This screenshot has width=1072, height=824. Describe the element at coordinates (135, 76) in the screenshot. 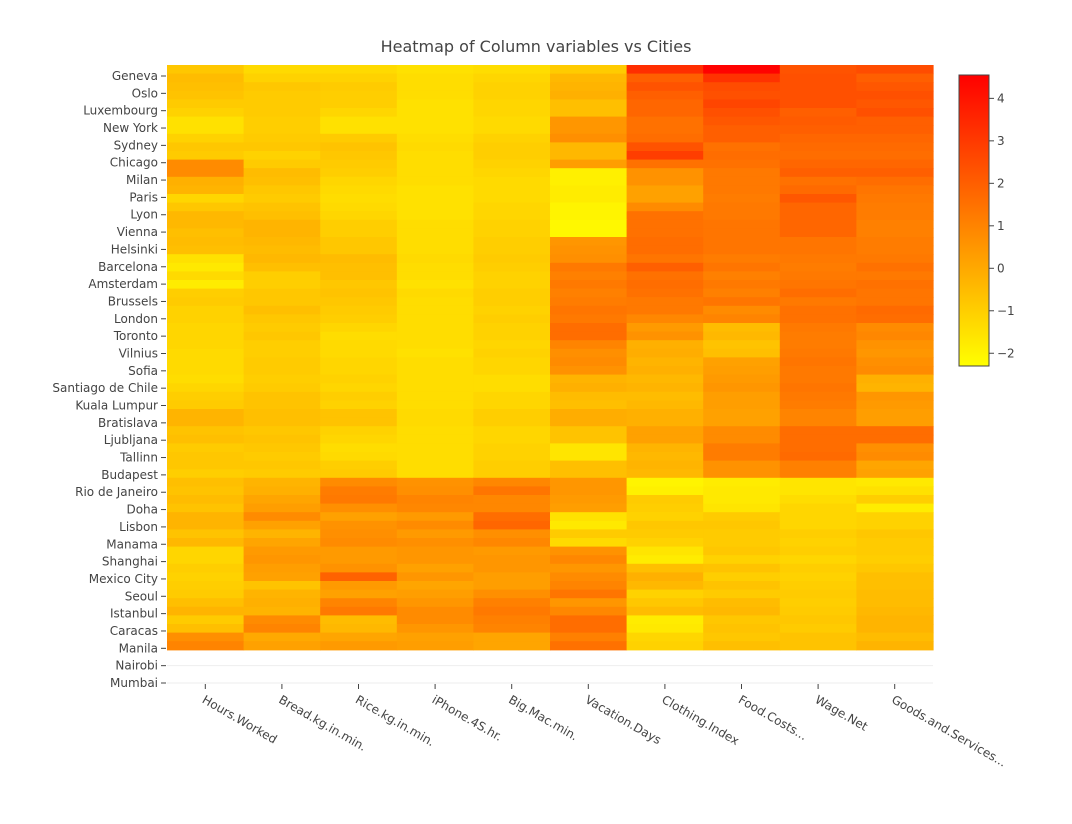

I see `y-tick-label: Geneva` at that location.